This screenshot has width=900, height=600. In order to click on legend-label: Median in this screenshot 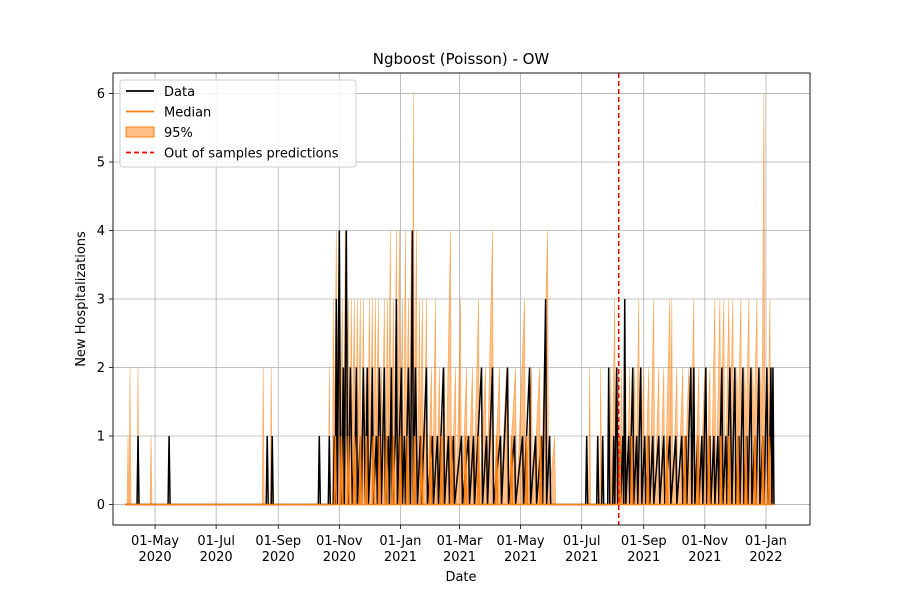, I will do `click(187, 113)`.